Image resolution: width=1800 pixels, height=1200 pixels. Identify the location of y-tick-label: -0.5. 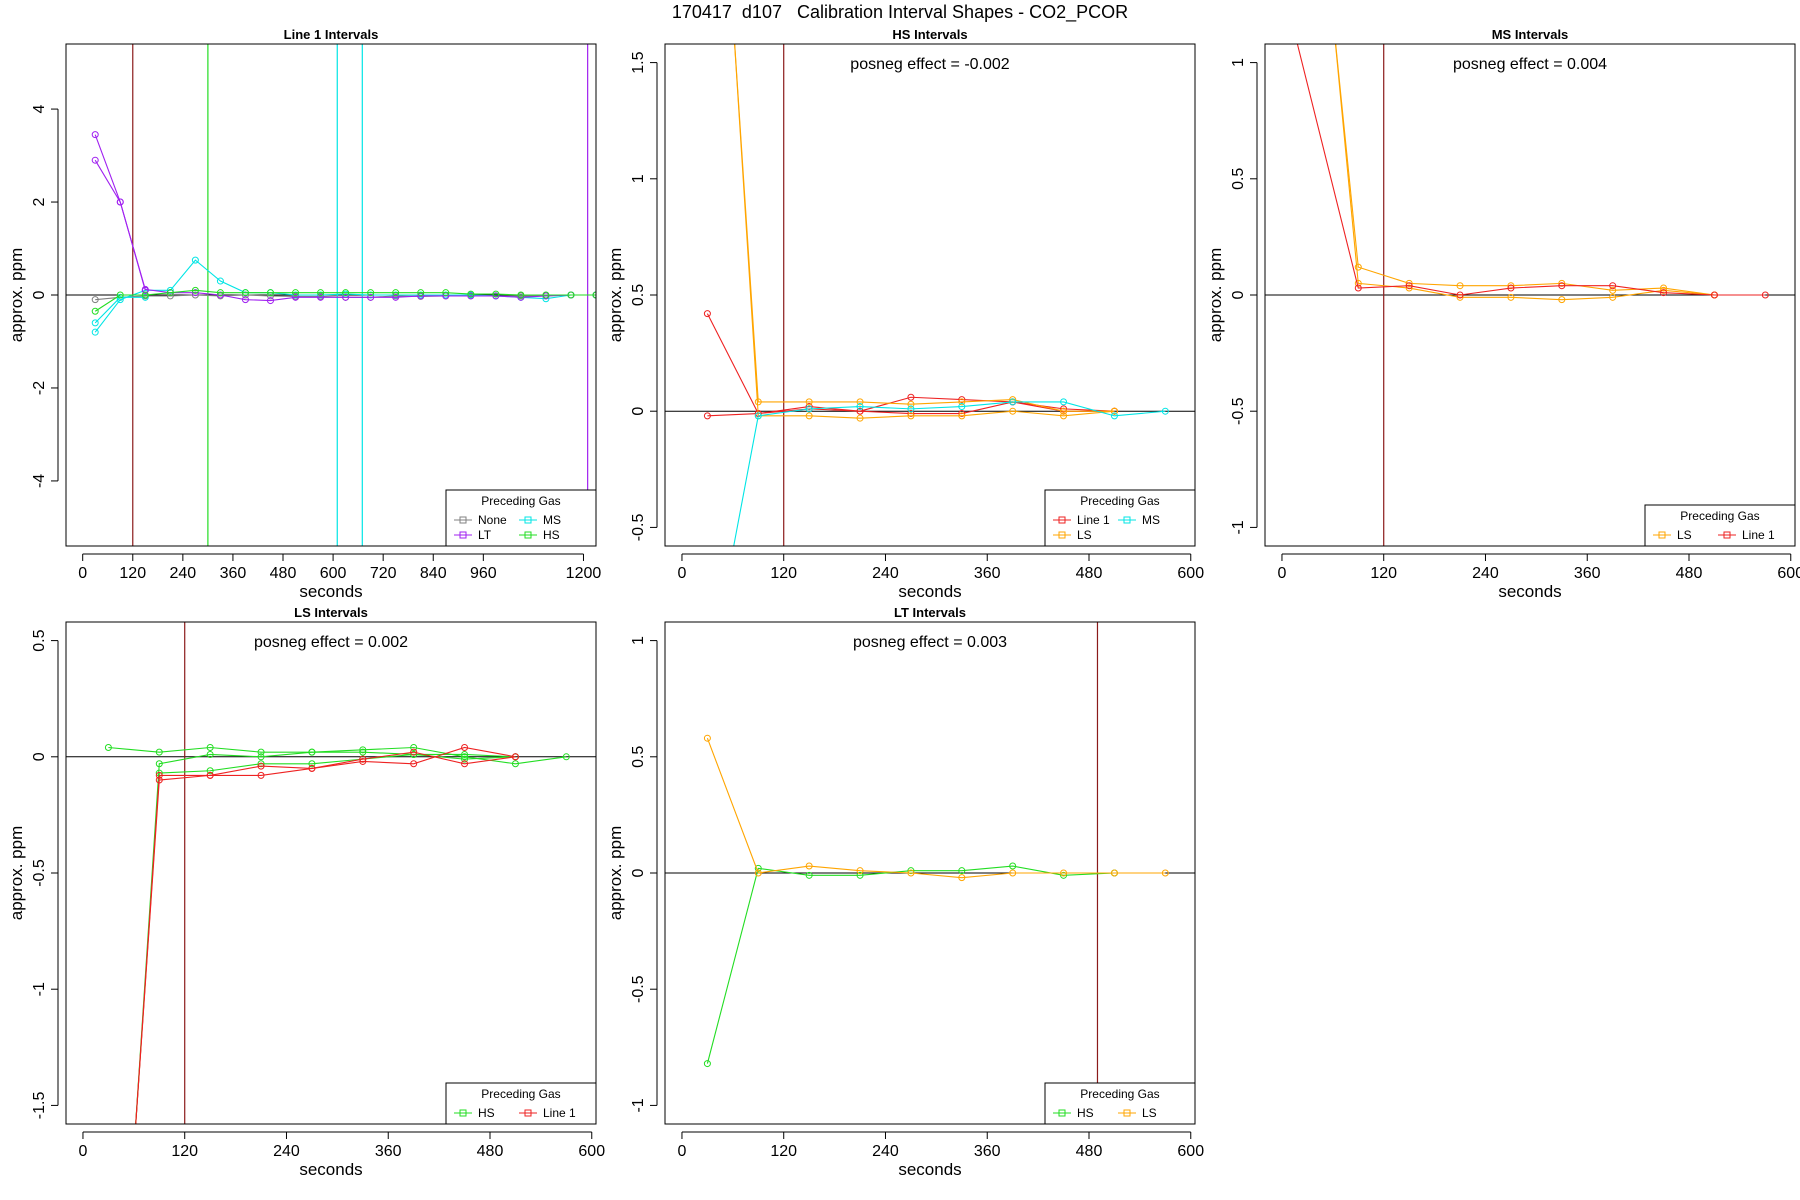
(39, 873).